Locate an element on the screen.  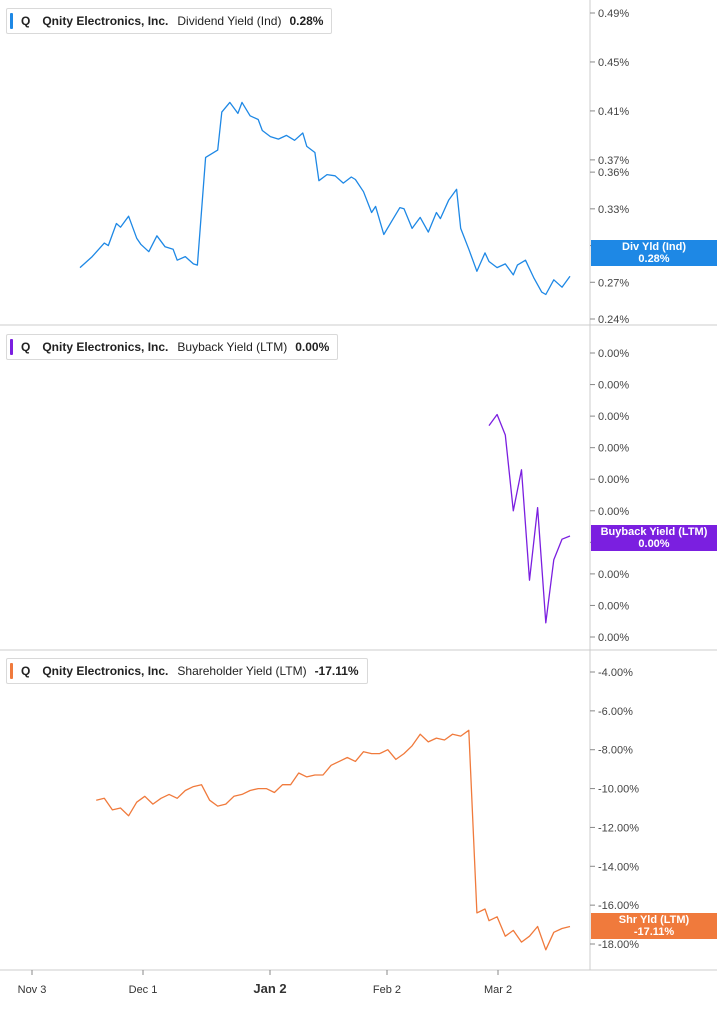
legend-company: Qnity Electronics, Inc. is located at coordinates (105, 347).